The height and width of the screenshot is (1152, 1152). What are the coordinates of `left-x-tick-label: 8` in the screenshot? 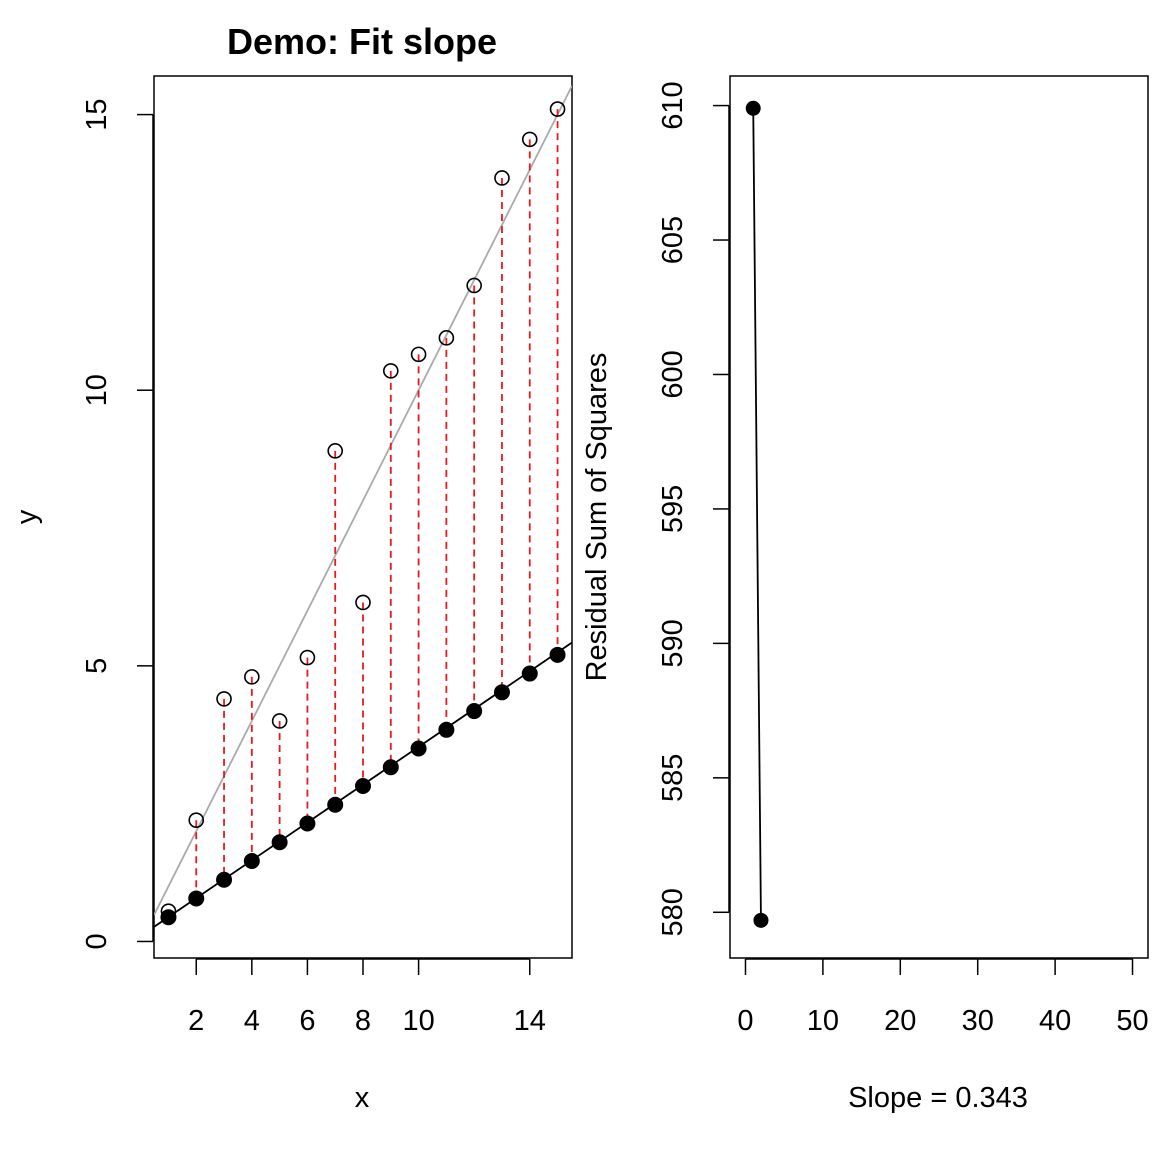 It's located at (363, 1021).